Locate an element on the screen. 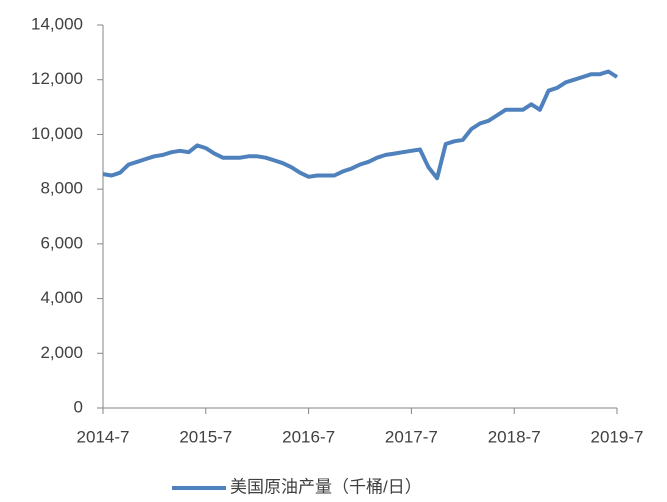  x-tick-label: 2016-7 is located at coordinates (308, 436).